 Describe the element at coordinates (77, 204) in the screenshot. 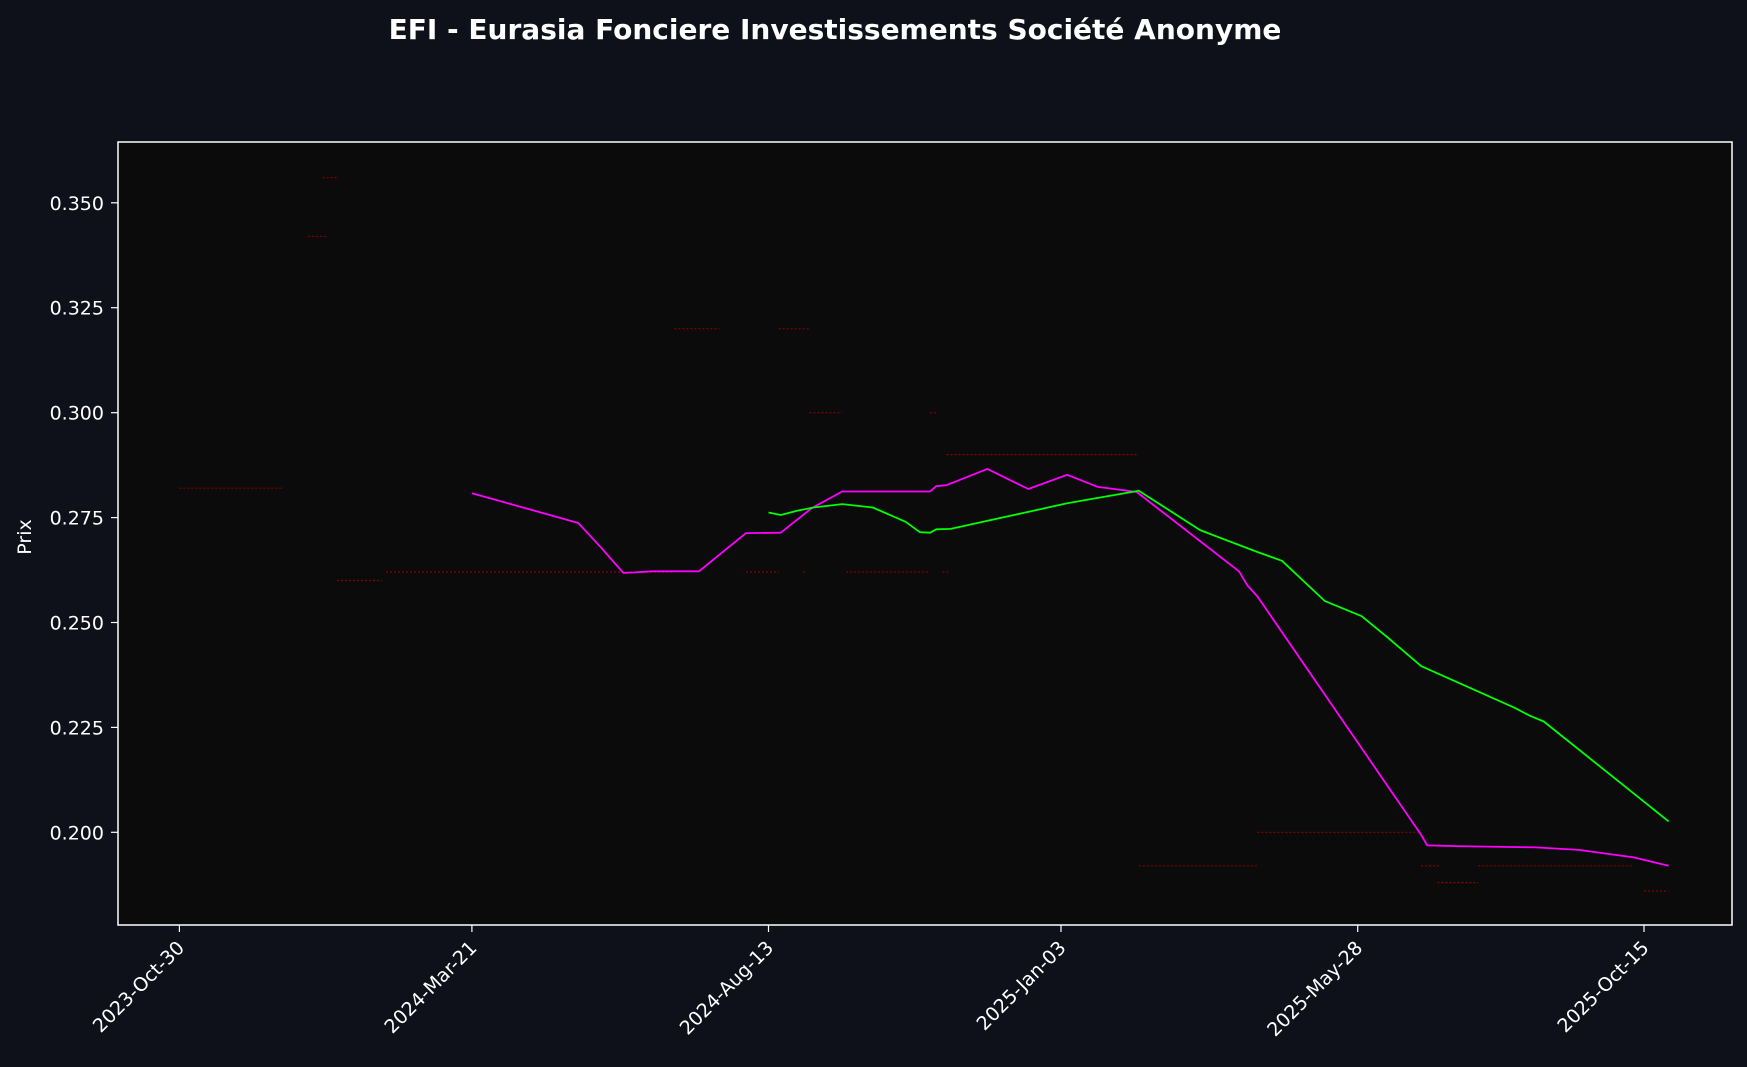

I see `y-tick-label: 0.350` at that location.